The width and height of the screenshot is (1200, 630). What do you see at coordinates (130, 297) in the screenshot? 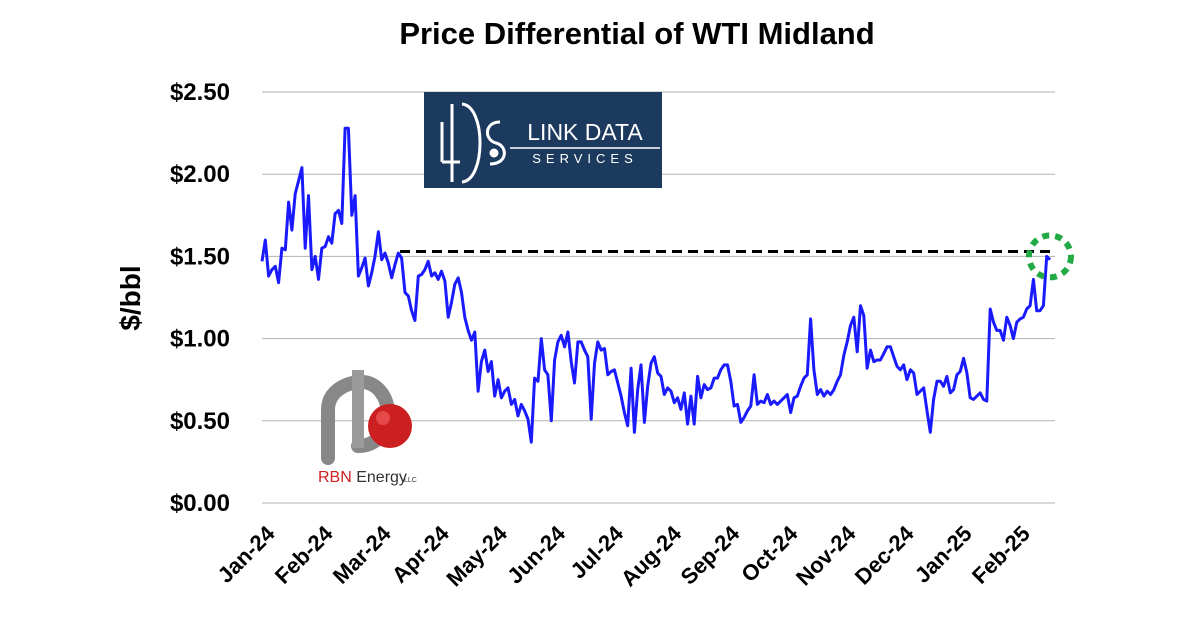
I see `y-axis-label: $/bbl` at bounding box center [130, 297].